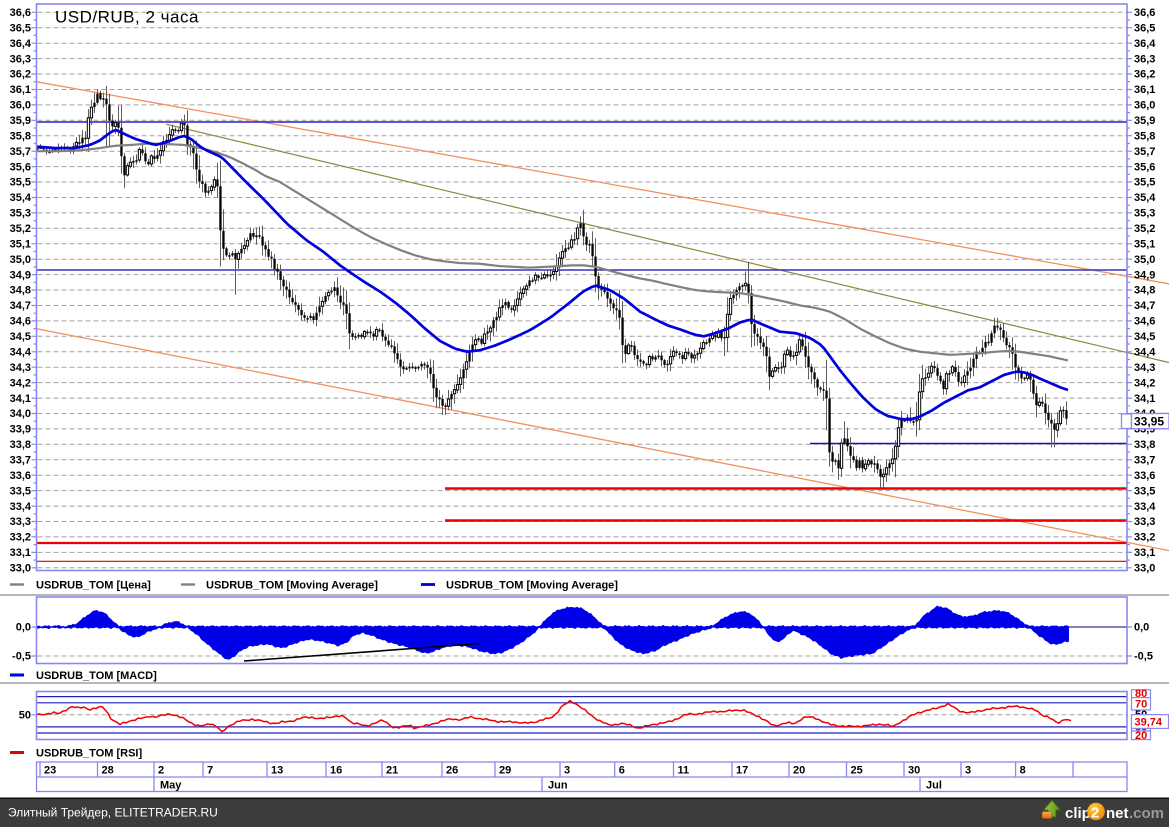 The image size is (1169, 832). What do you see at coordinates (336, 770) in the screenshot?
I see `svg-text: 16` at bounding box center [336, 770].